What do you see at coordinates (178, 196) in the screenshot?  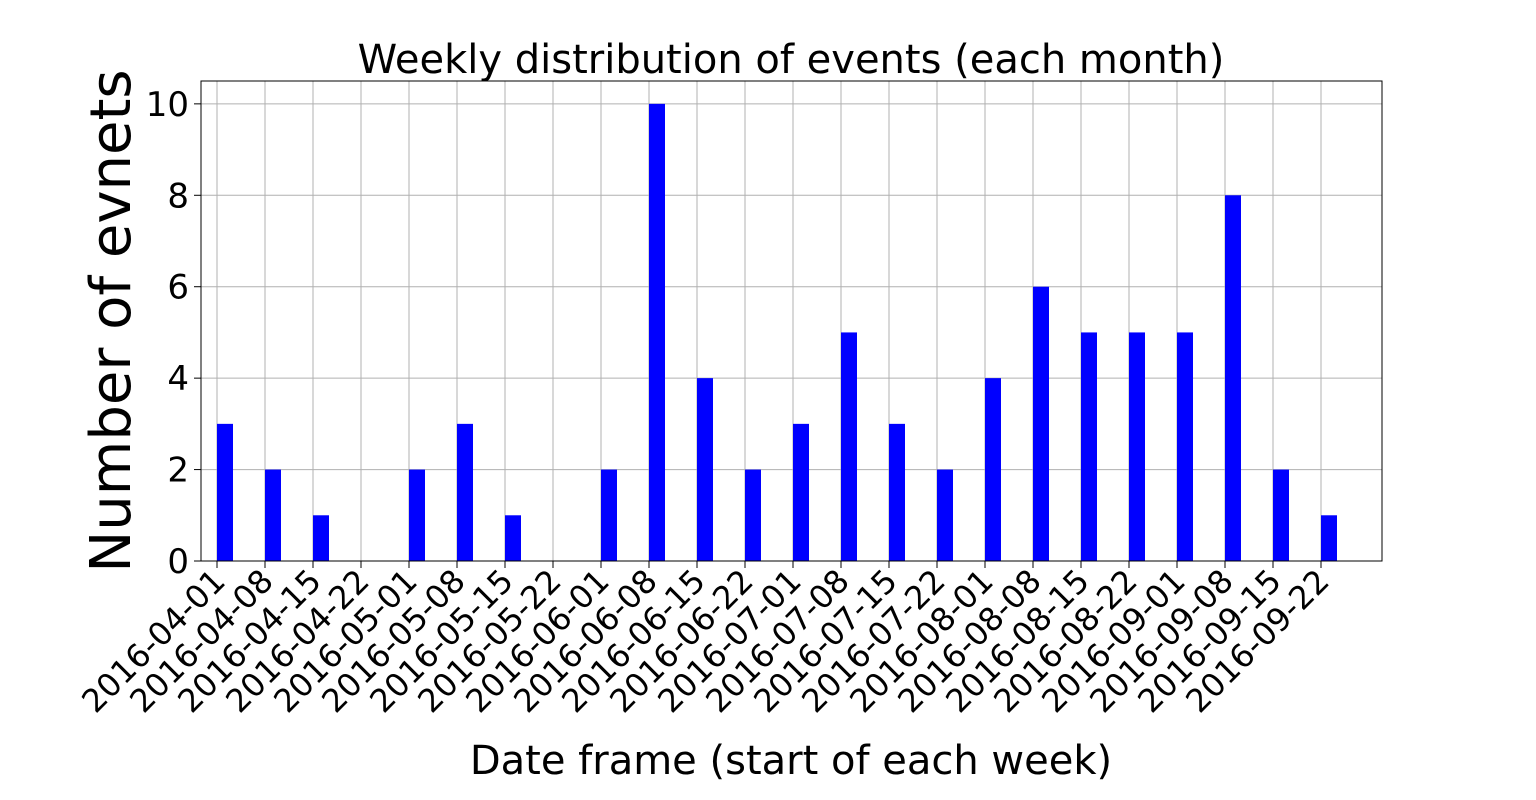 I see `y-tick-label: 8` at bounding box center [178, 196].